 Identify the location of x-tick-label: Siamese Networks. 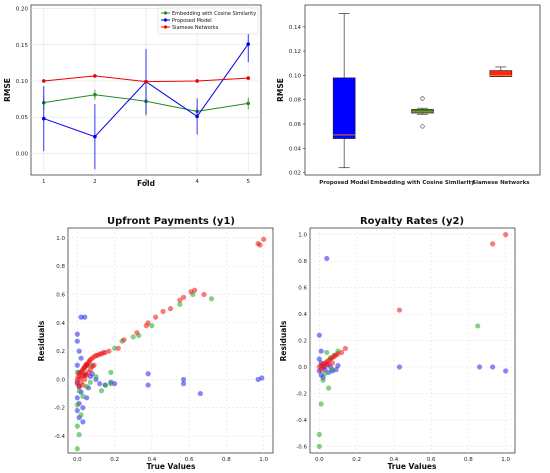
(501, 183).